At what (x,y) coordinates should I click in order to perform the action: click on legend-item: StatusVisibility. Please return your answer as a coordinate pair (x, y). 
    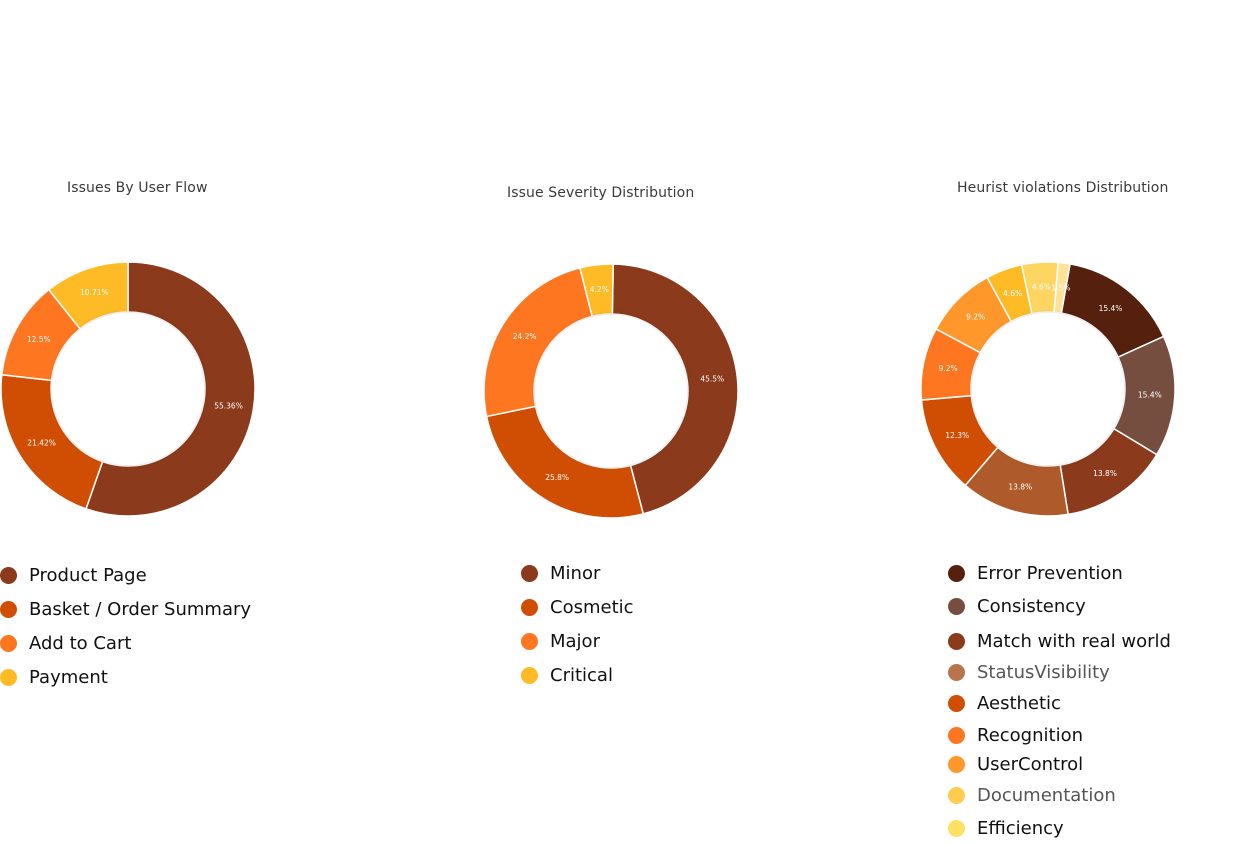
    Looking at the image, I should click on (1059, 672).